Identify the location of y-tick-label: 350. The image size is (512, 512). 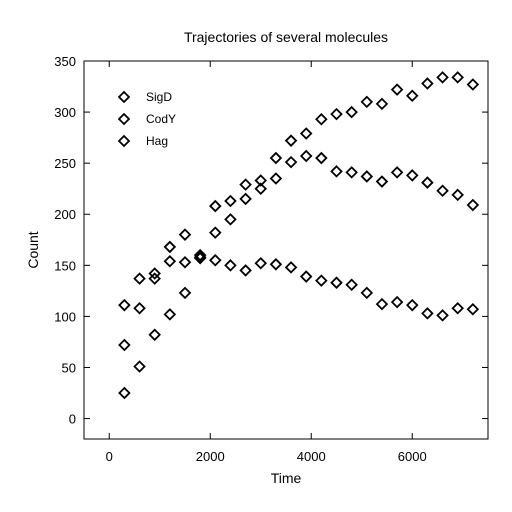
(65, 61).